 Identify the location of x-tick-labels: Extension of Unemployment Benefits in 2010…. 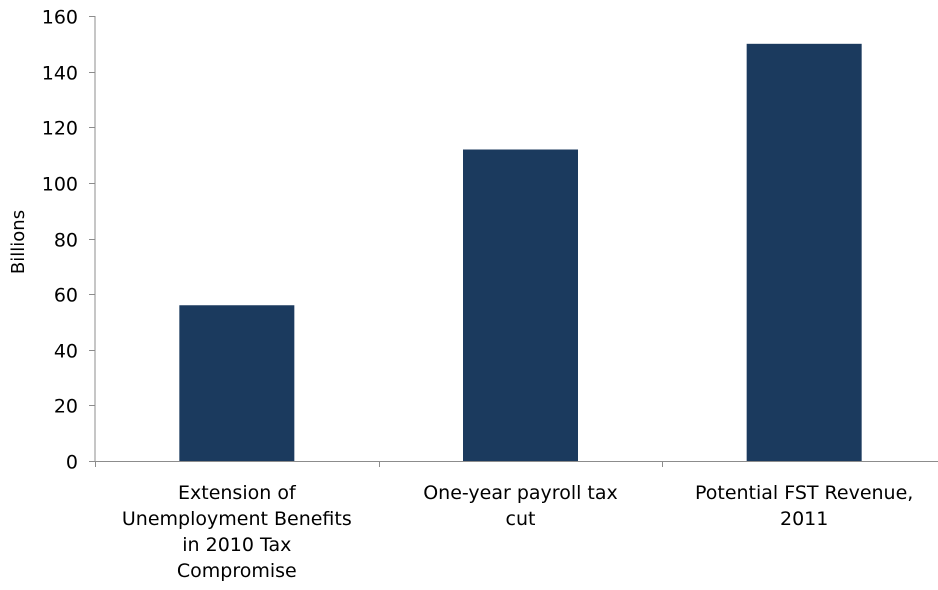
(517, 532).